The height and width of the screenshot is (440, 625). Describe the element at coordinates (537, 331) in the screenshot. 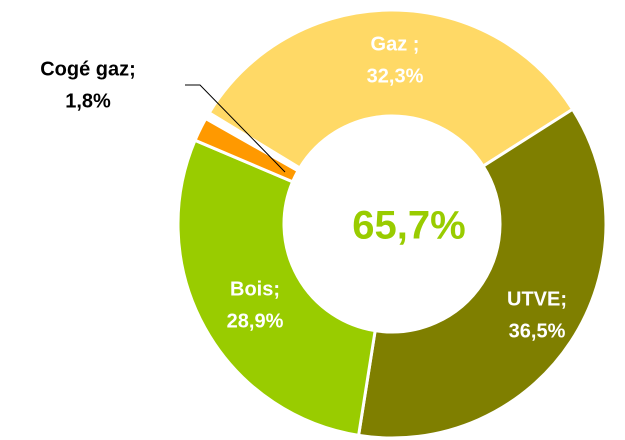

I see `value-label: 36,5%` at that location.